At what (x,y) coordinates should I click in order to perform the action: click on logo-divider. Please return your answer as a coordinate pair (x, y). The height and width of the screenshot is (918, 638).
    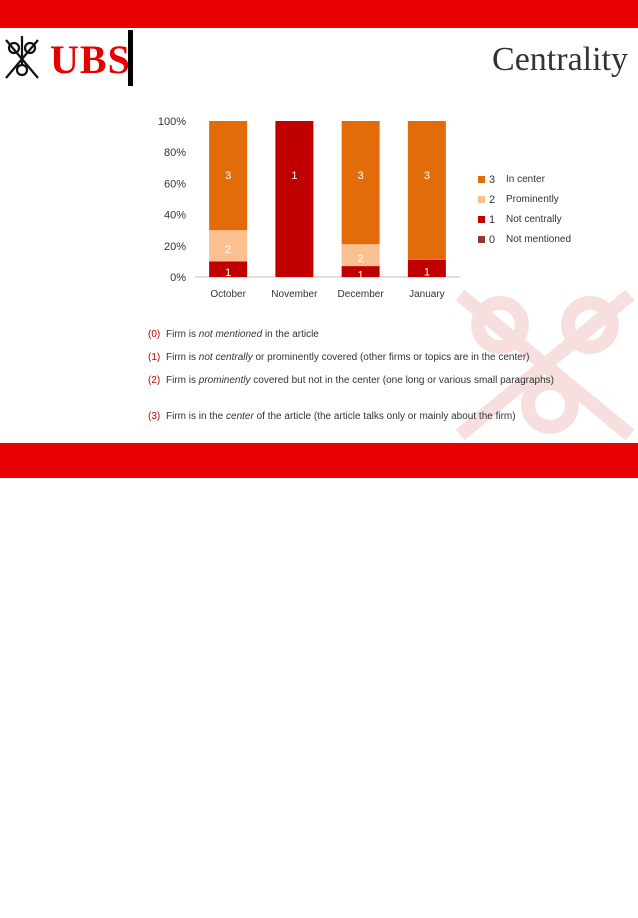
    Looking at the image, I should click on (130, 58).